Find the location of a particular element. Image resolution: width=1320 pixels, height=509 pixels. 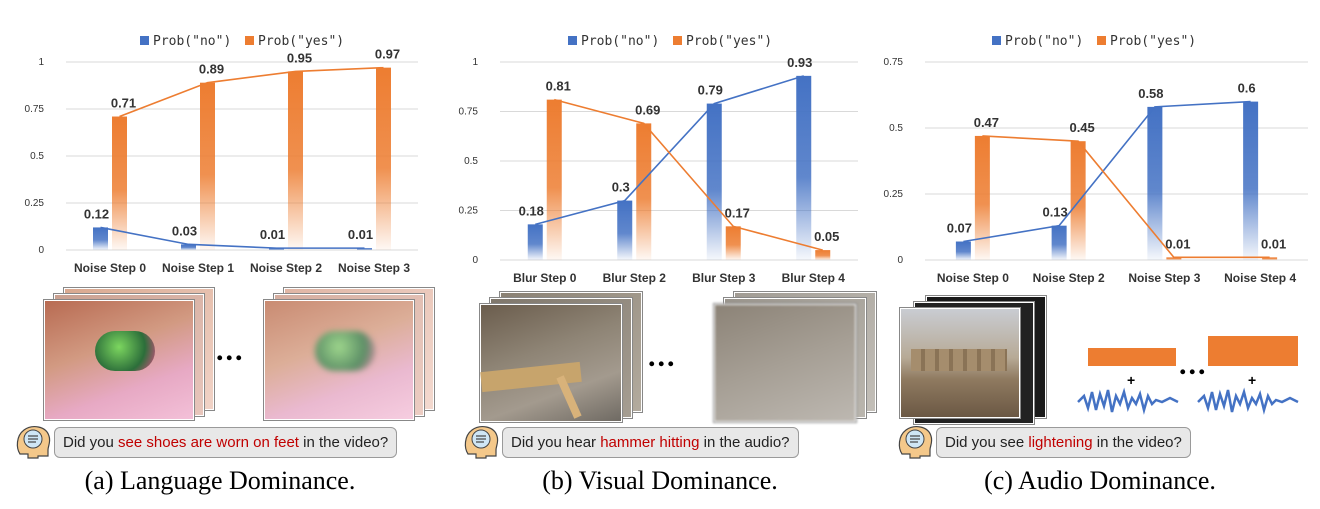

data-label-no: 0.18 is located at coordinates (531, 210).